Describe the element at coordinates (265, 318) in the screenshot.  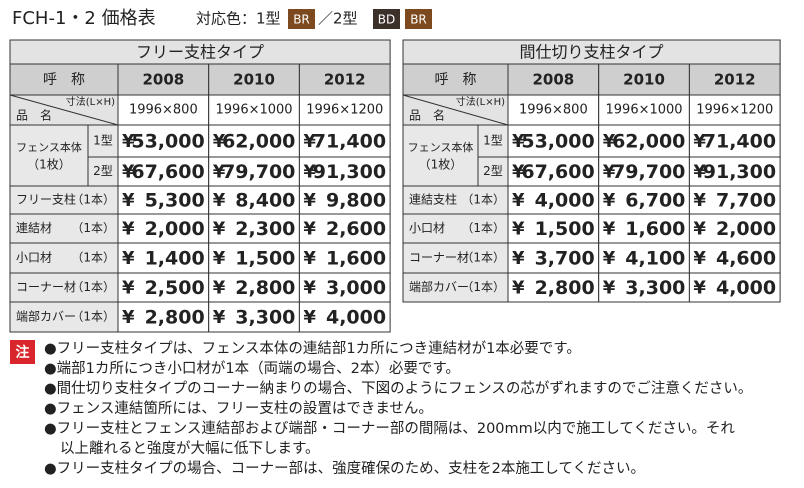
I see `price: 3,300` at that location.